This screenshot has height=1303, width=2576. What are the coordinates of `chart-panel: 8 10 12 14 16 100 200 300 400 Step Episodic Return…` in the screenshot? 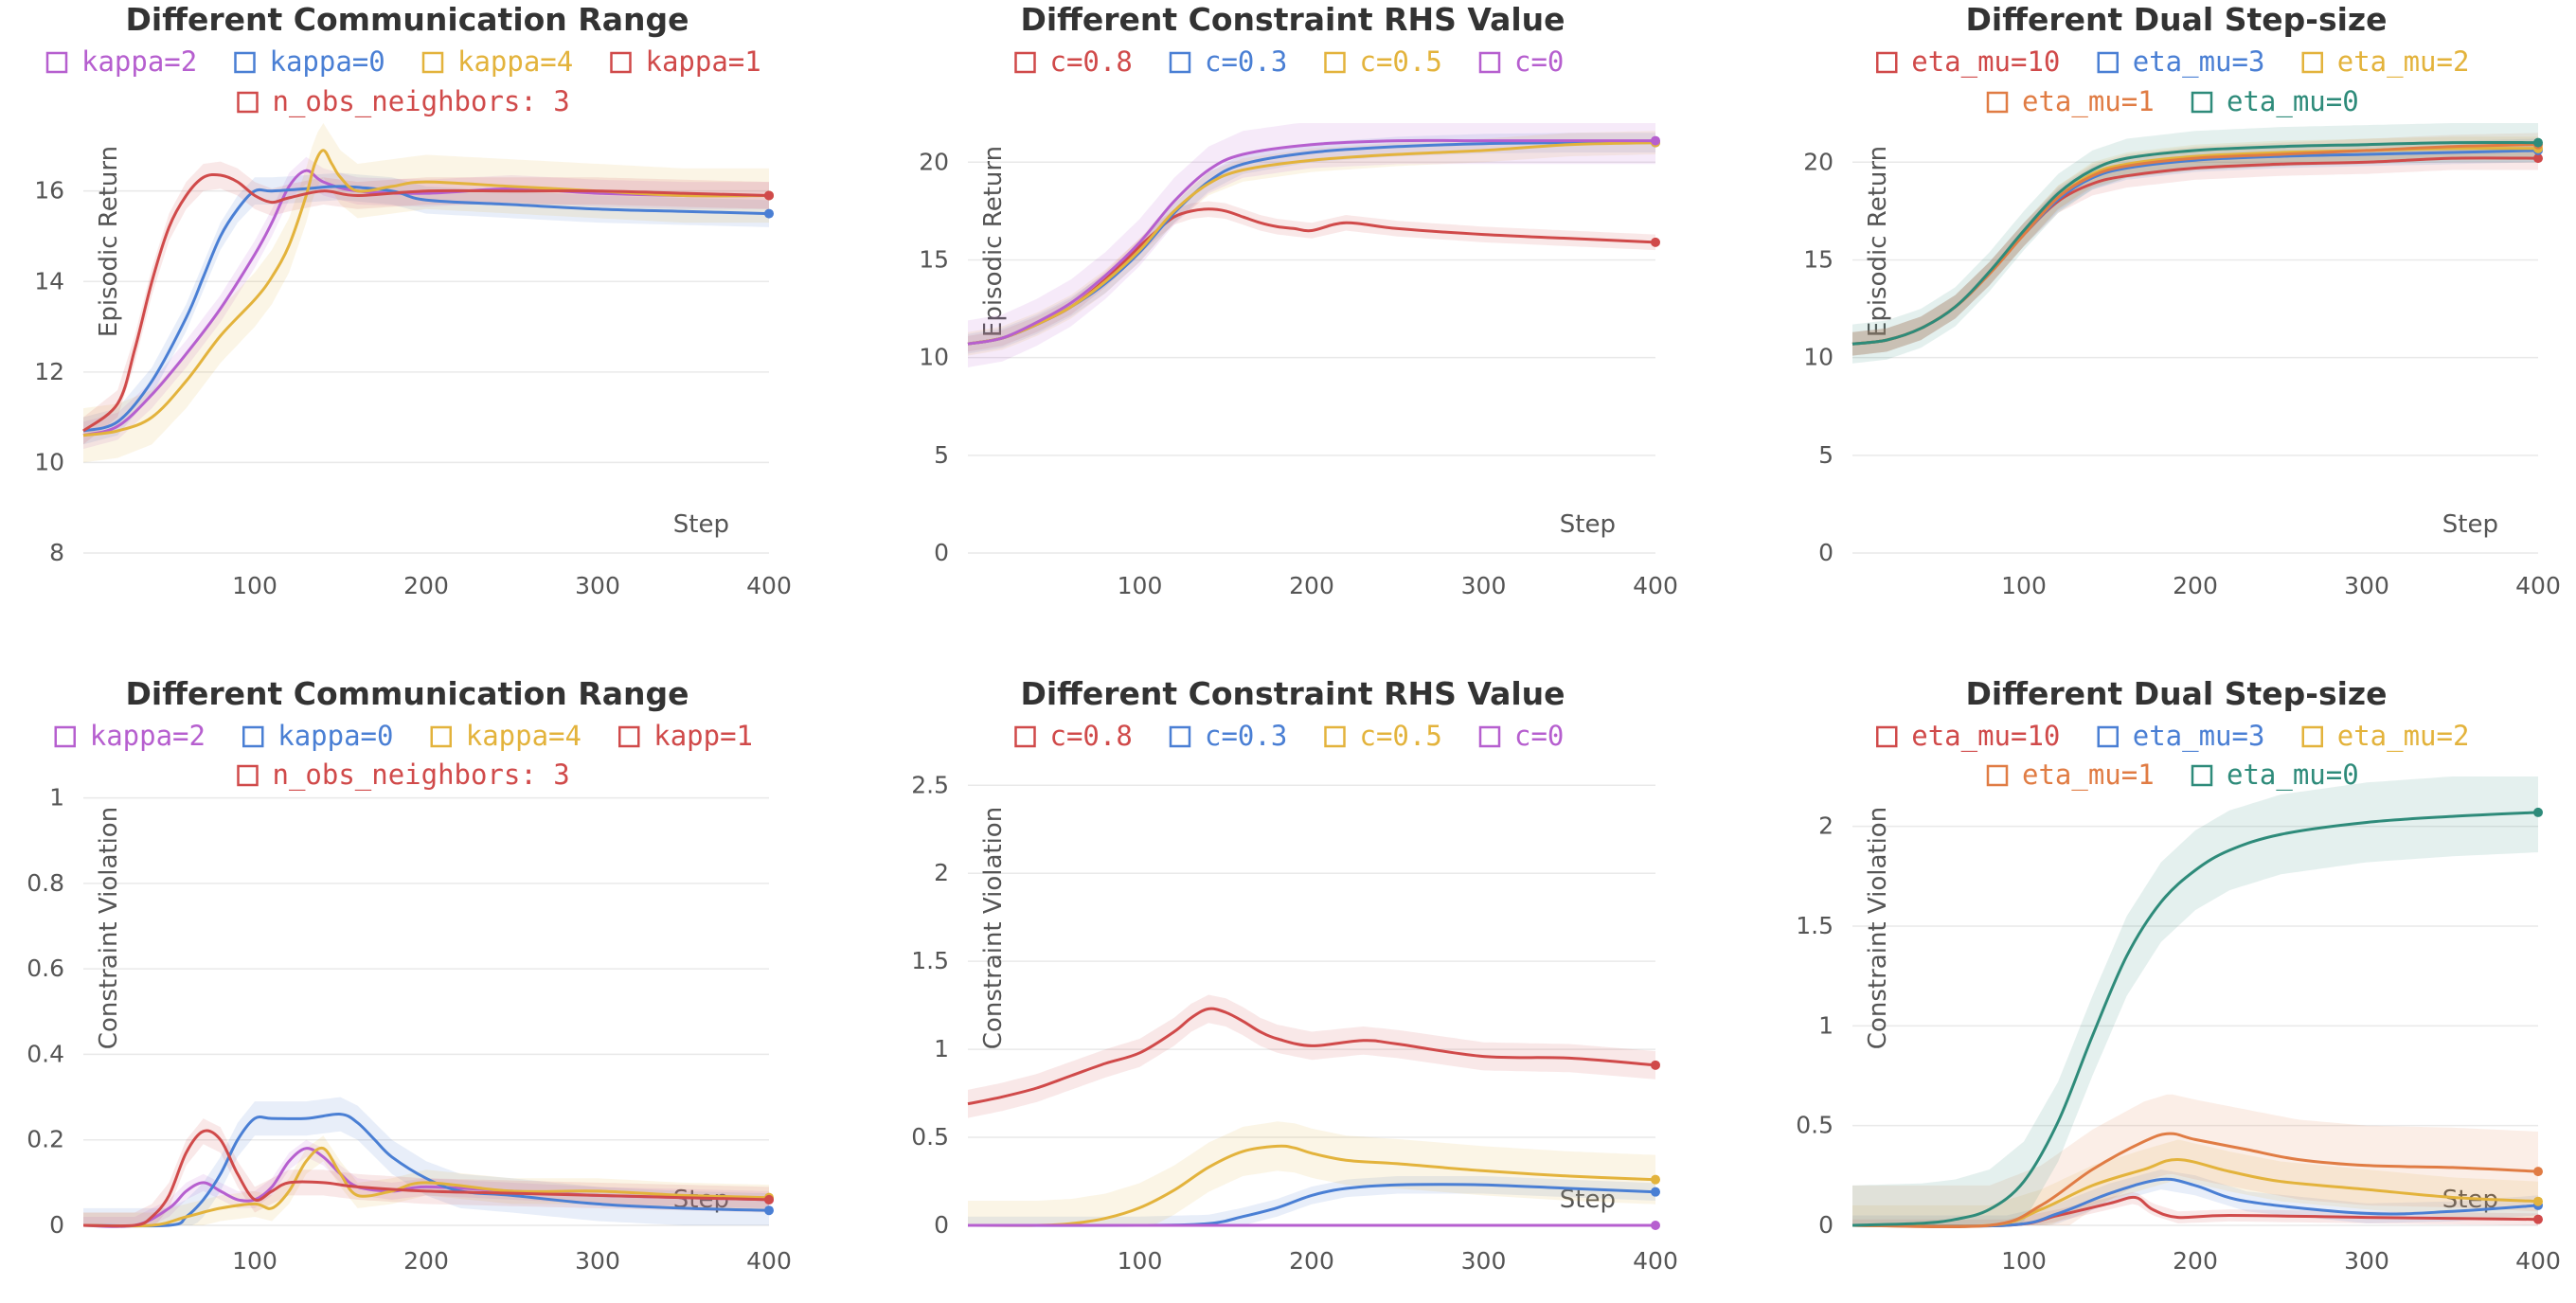 It's located at (413, 300).